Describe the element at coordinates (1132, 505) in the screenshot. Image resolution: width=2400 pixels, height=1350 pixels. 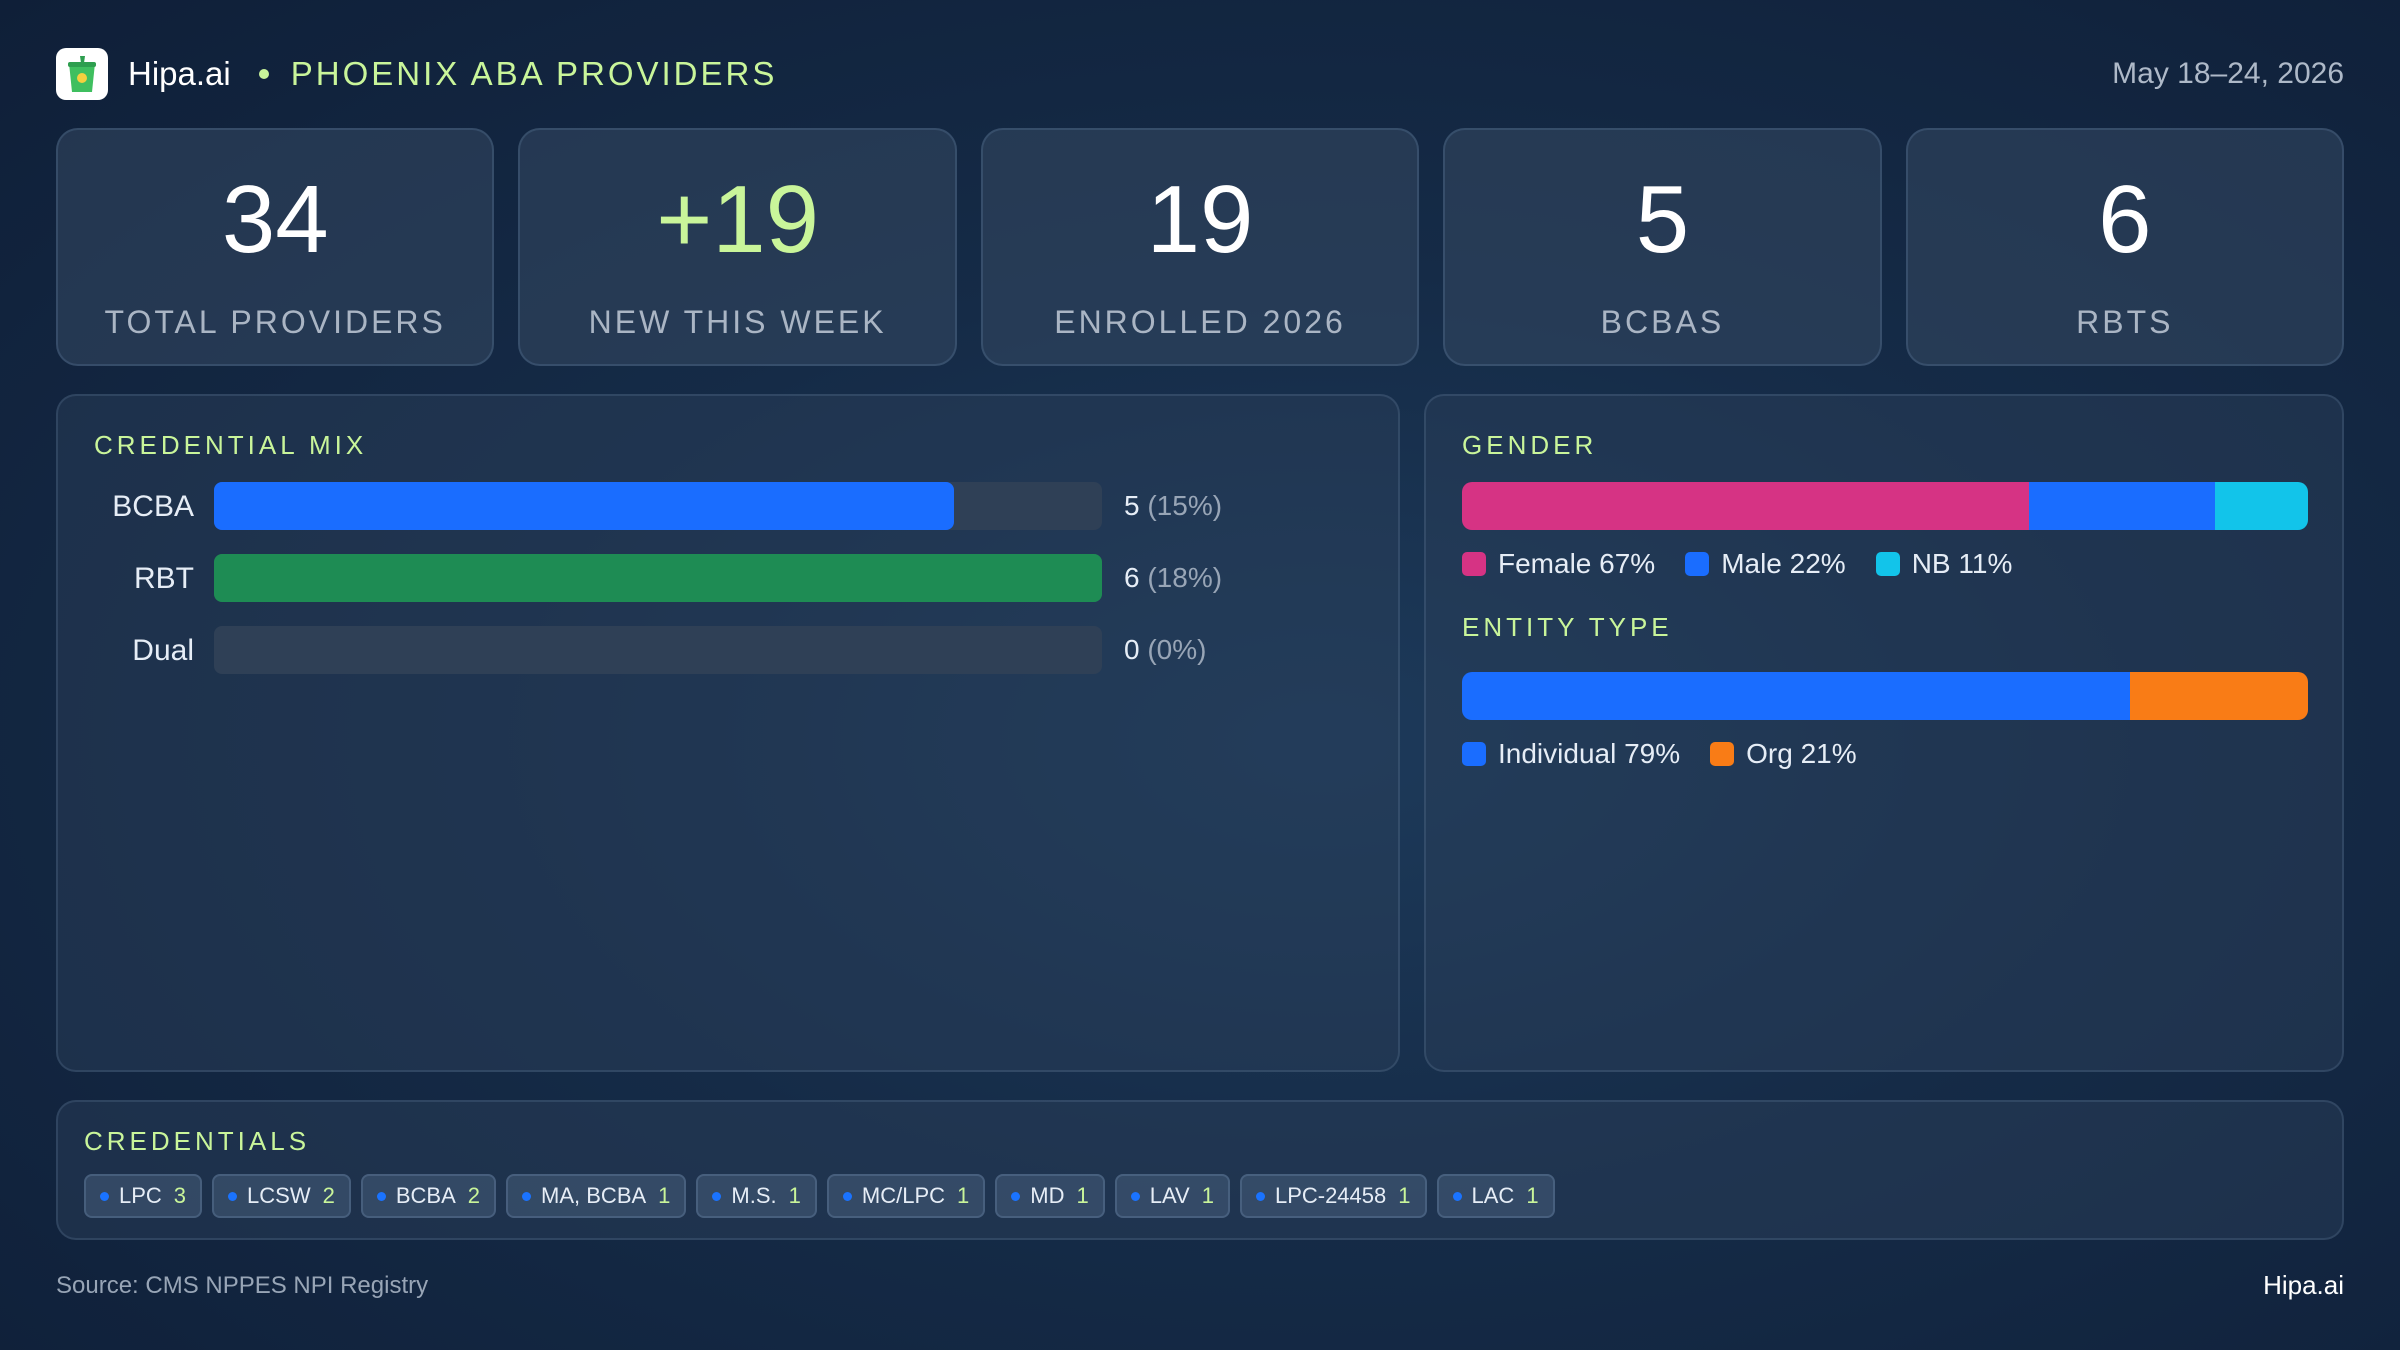
I see `bar-value: 5` at that location.